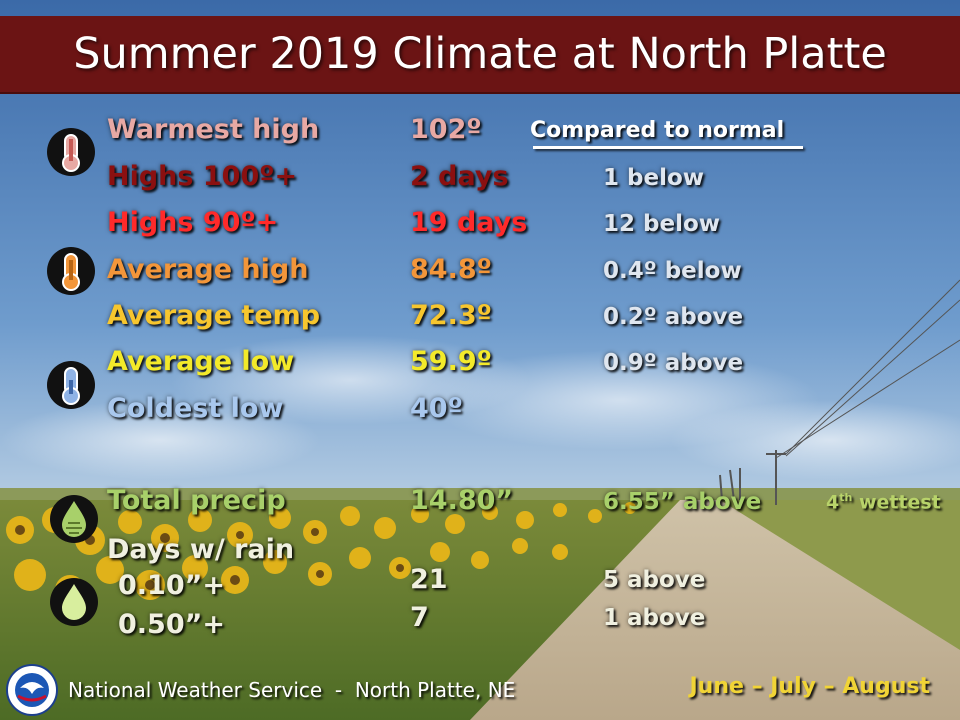 This screenshot has width=960, height=720. What do you see at coordinates (469, 222) in the screenshot?
I see `value-highs-90: 19 days` at bounding box center [469, 222].